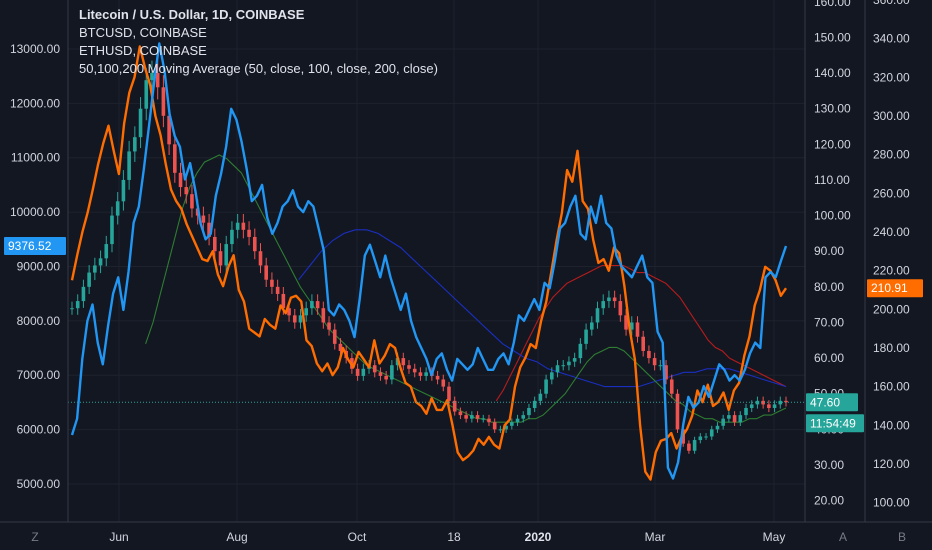 The width and height of the screenshot is (932, 550). What do you see at coordinates (829, 358) in the screenshot?
I see `ltc-axis-tick-label: 60.00` at bounding box center [829, 358].